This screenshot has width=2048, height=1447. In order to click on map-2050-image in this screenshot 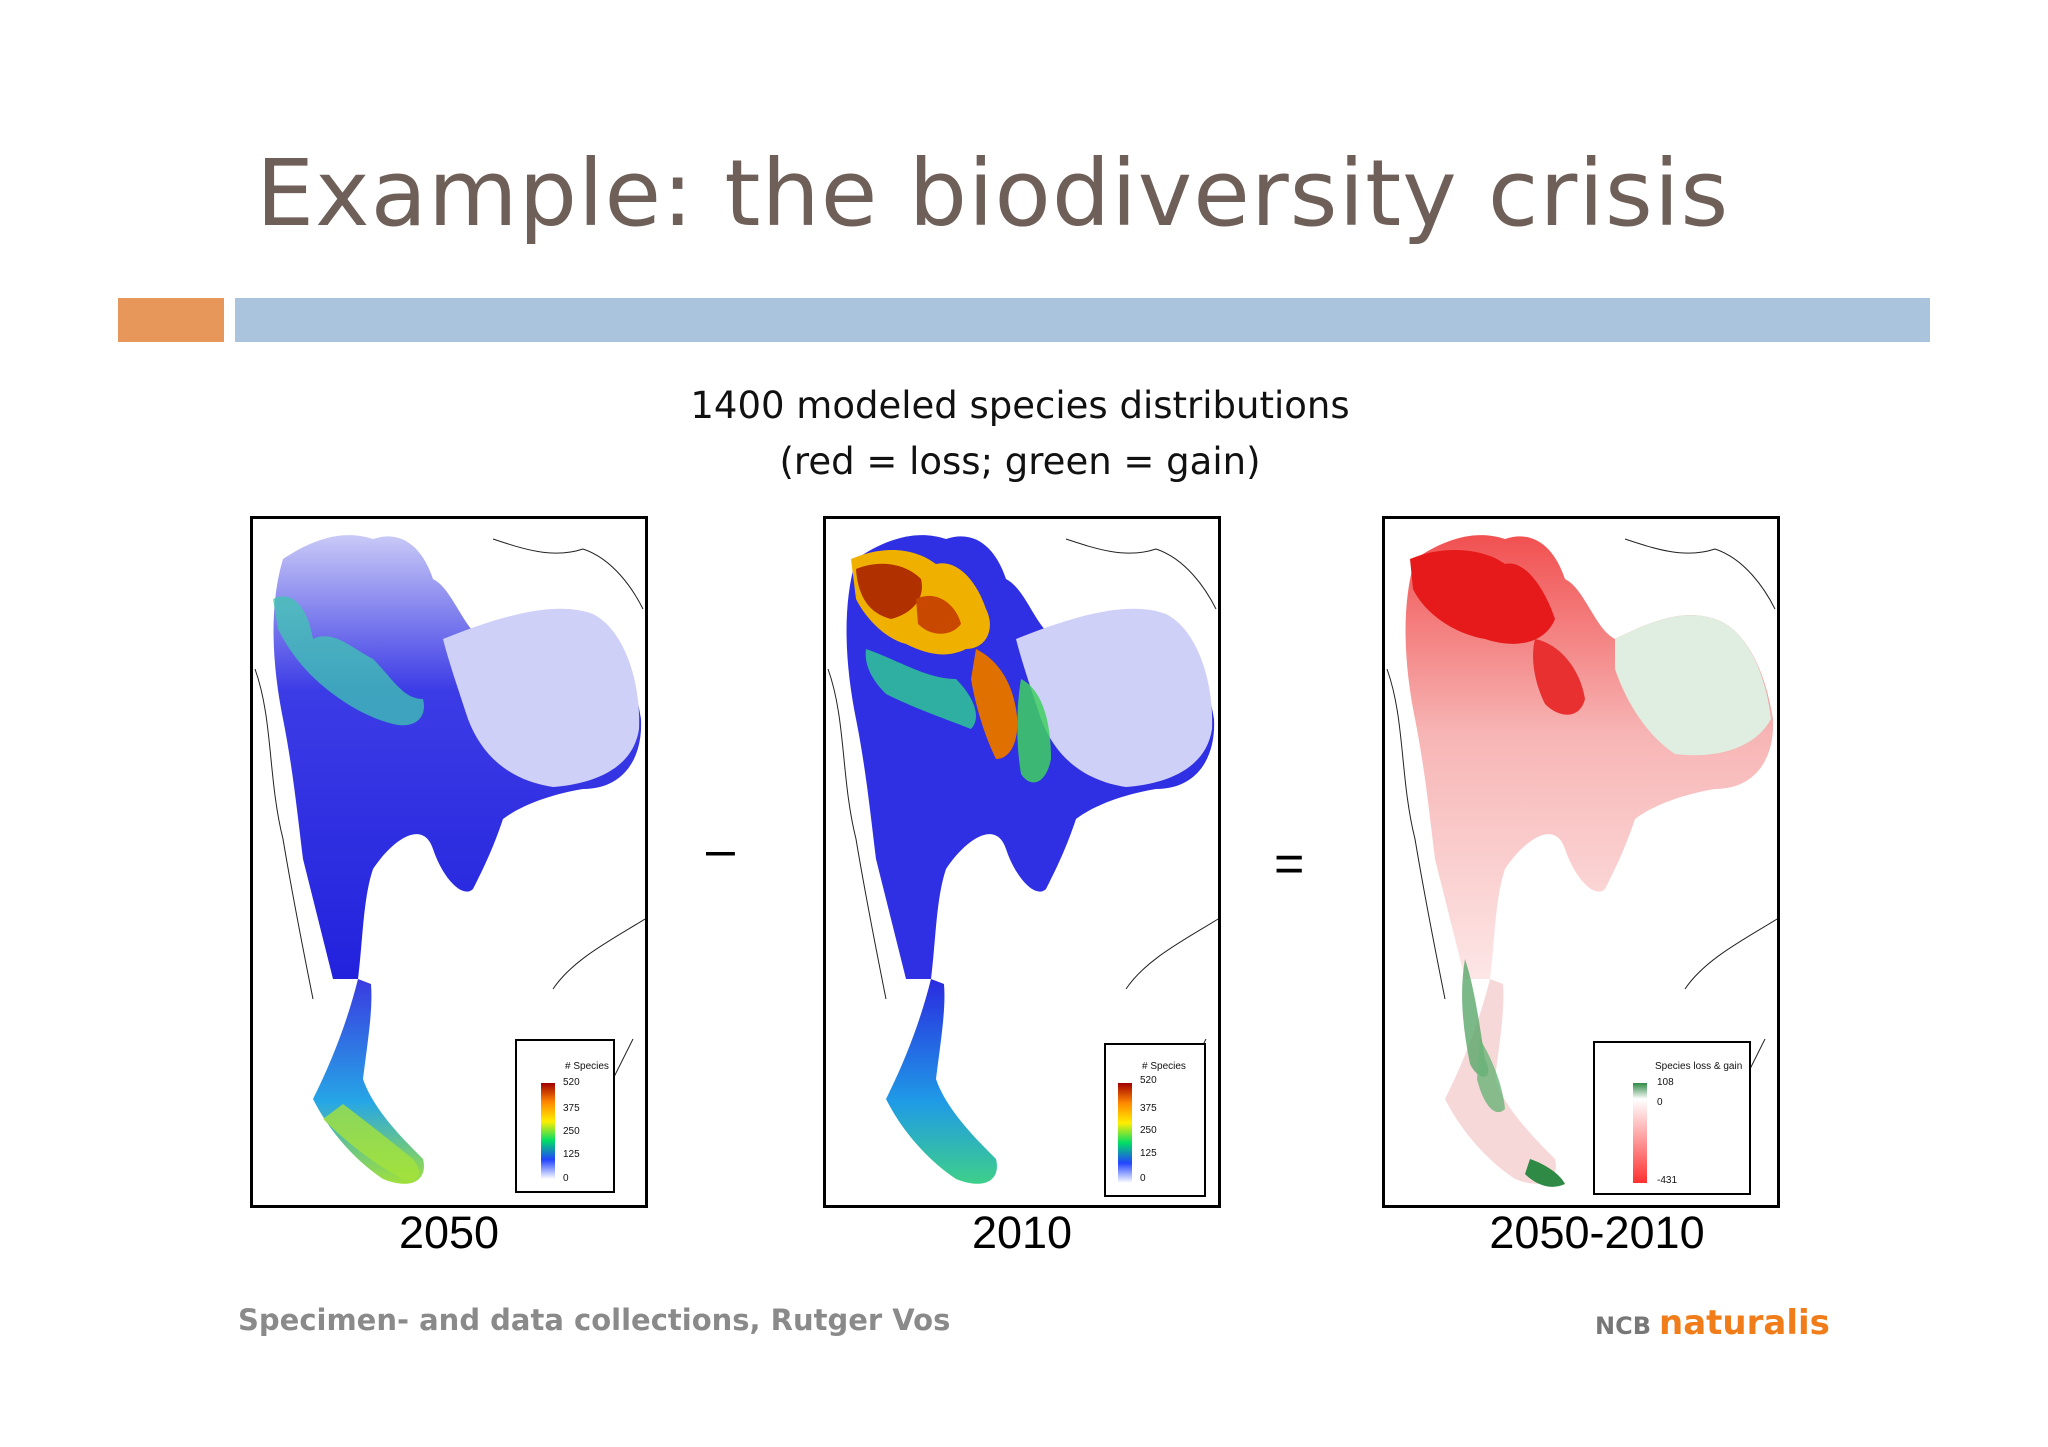, I will do `click(449, 859)`.